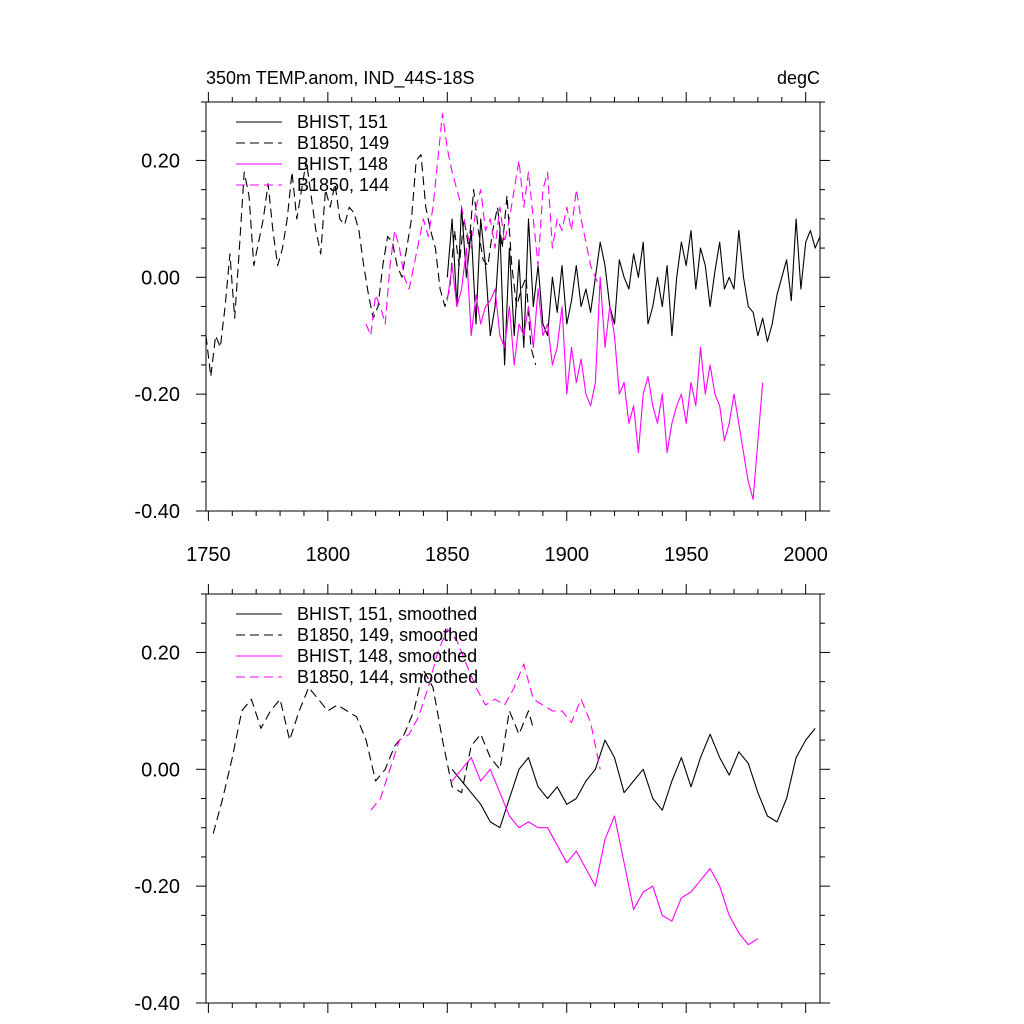 This screenshot has height=1024, width=1024. Describe the element at coordinates (342, 122) in the screenshot. I see `top-legend-label-1: BHIST, 151` at that location.